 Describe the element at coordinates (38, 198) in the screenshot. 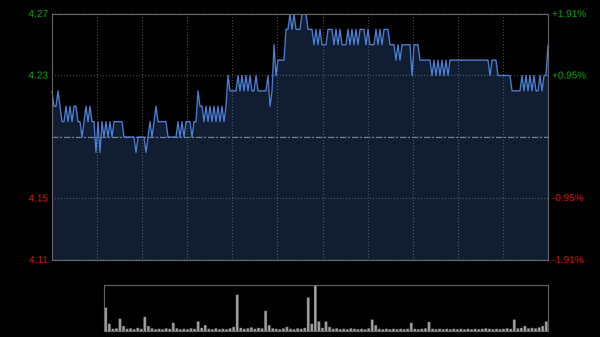

I see `y-tick-label: 4.15` at that location.